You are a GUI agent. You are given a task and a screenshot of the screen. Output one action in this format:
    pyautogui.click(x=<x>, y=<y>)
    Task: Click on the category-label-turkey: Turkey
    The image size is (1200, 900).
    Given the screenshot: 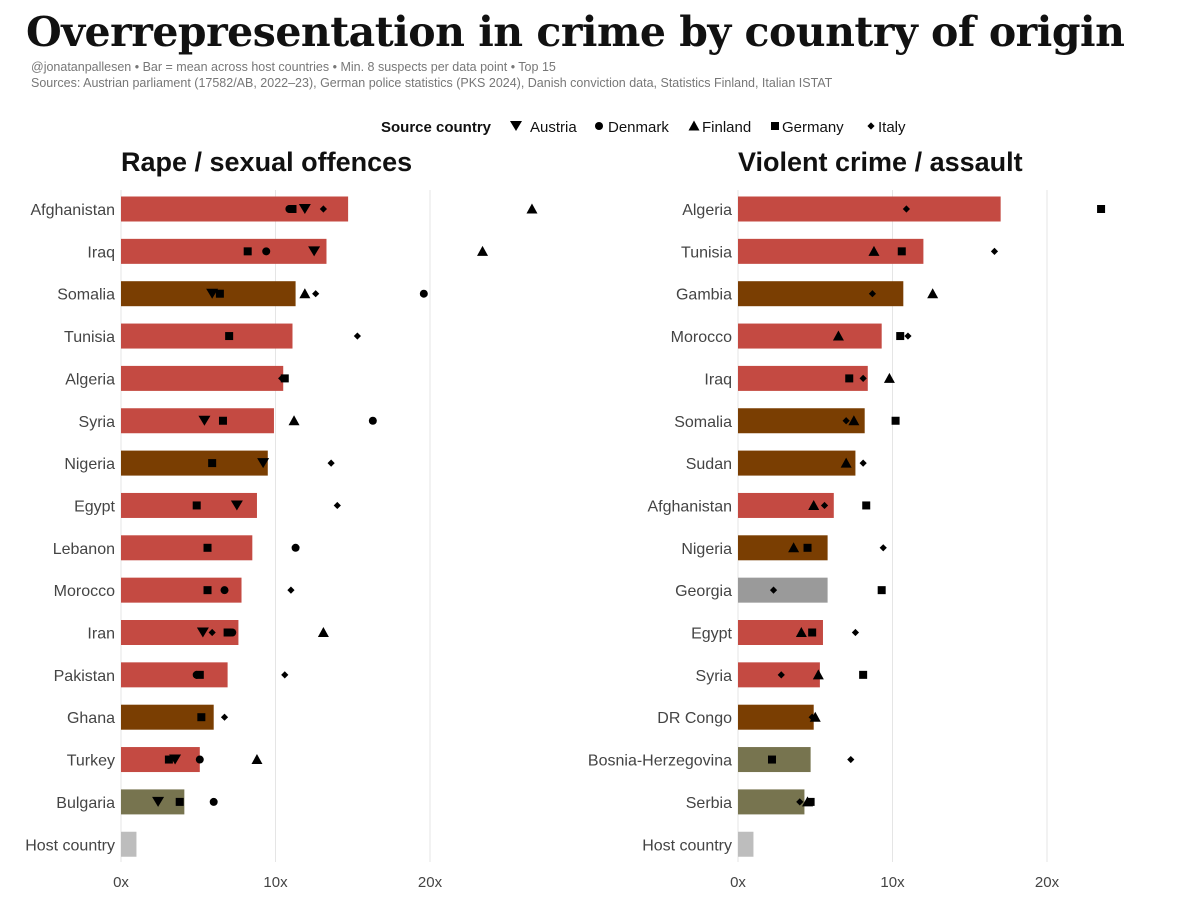 What is the action you would take?
    pyautogui.click(x=91, y=761)
    